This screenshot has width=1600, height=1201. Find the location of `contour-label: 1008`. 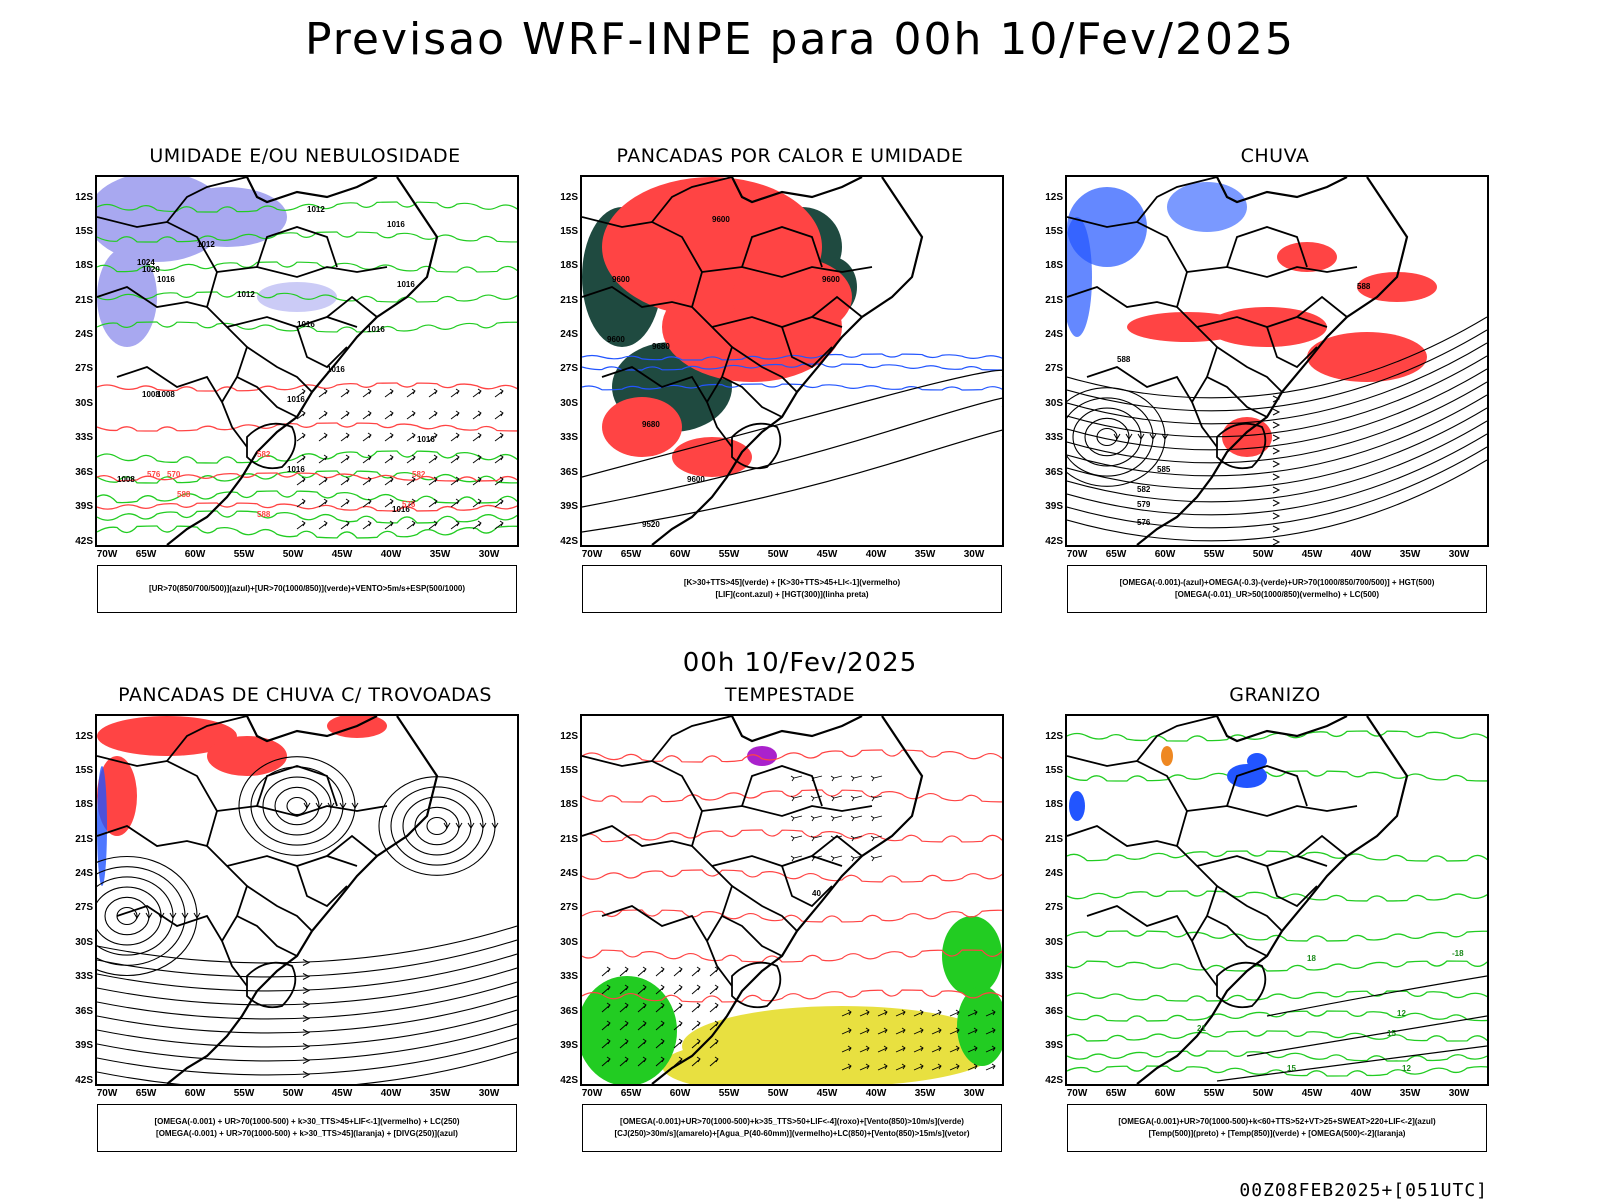

contour-label: 1008 is located at coordinates (151, 394).